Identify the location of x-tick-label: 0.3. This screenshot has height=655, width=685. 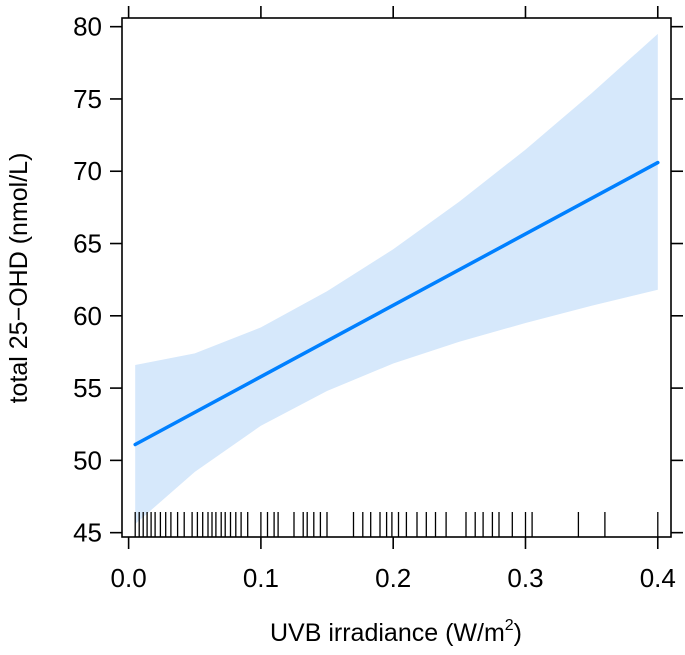
(525, 578).